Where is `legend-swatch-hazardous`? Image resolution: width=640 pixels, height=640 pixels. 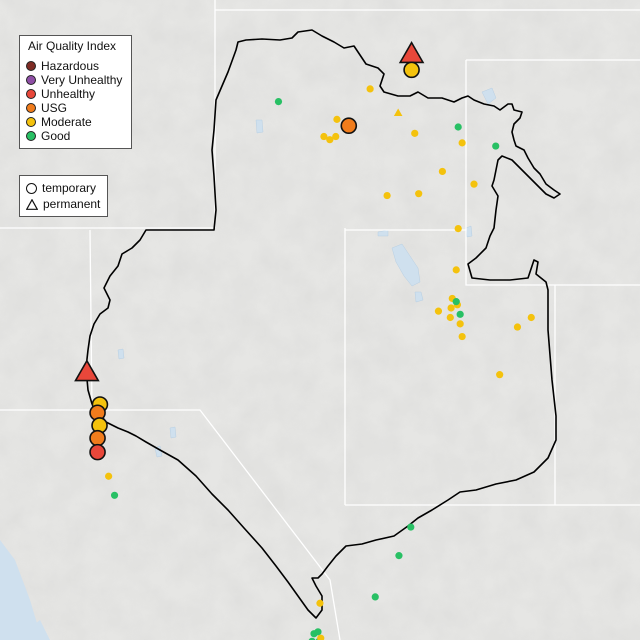 legend-swatch-hazardous is located at coordinates (31, 66).